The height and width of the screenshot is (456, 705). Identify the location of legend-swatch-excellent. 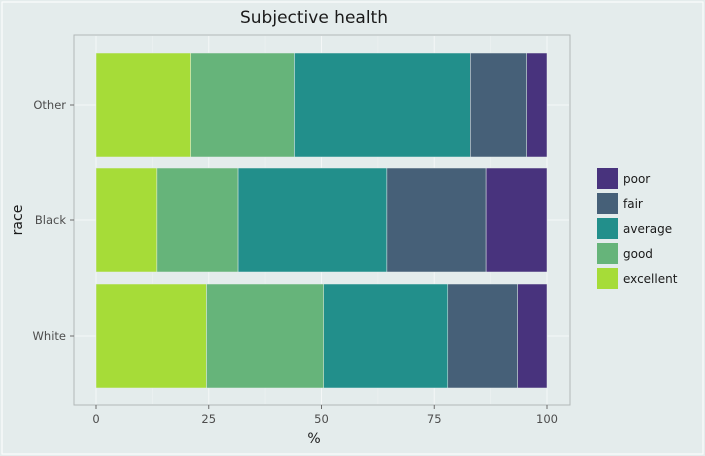
(607, 278).